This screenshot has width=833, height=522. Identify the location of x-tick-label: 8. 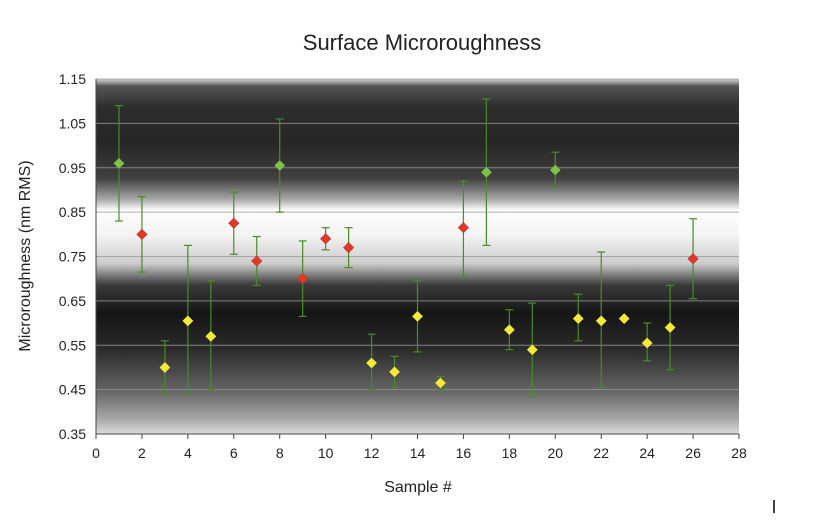
(280, 453).